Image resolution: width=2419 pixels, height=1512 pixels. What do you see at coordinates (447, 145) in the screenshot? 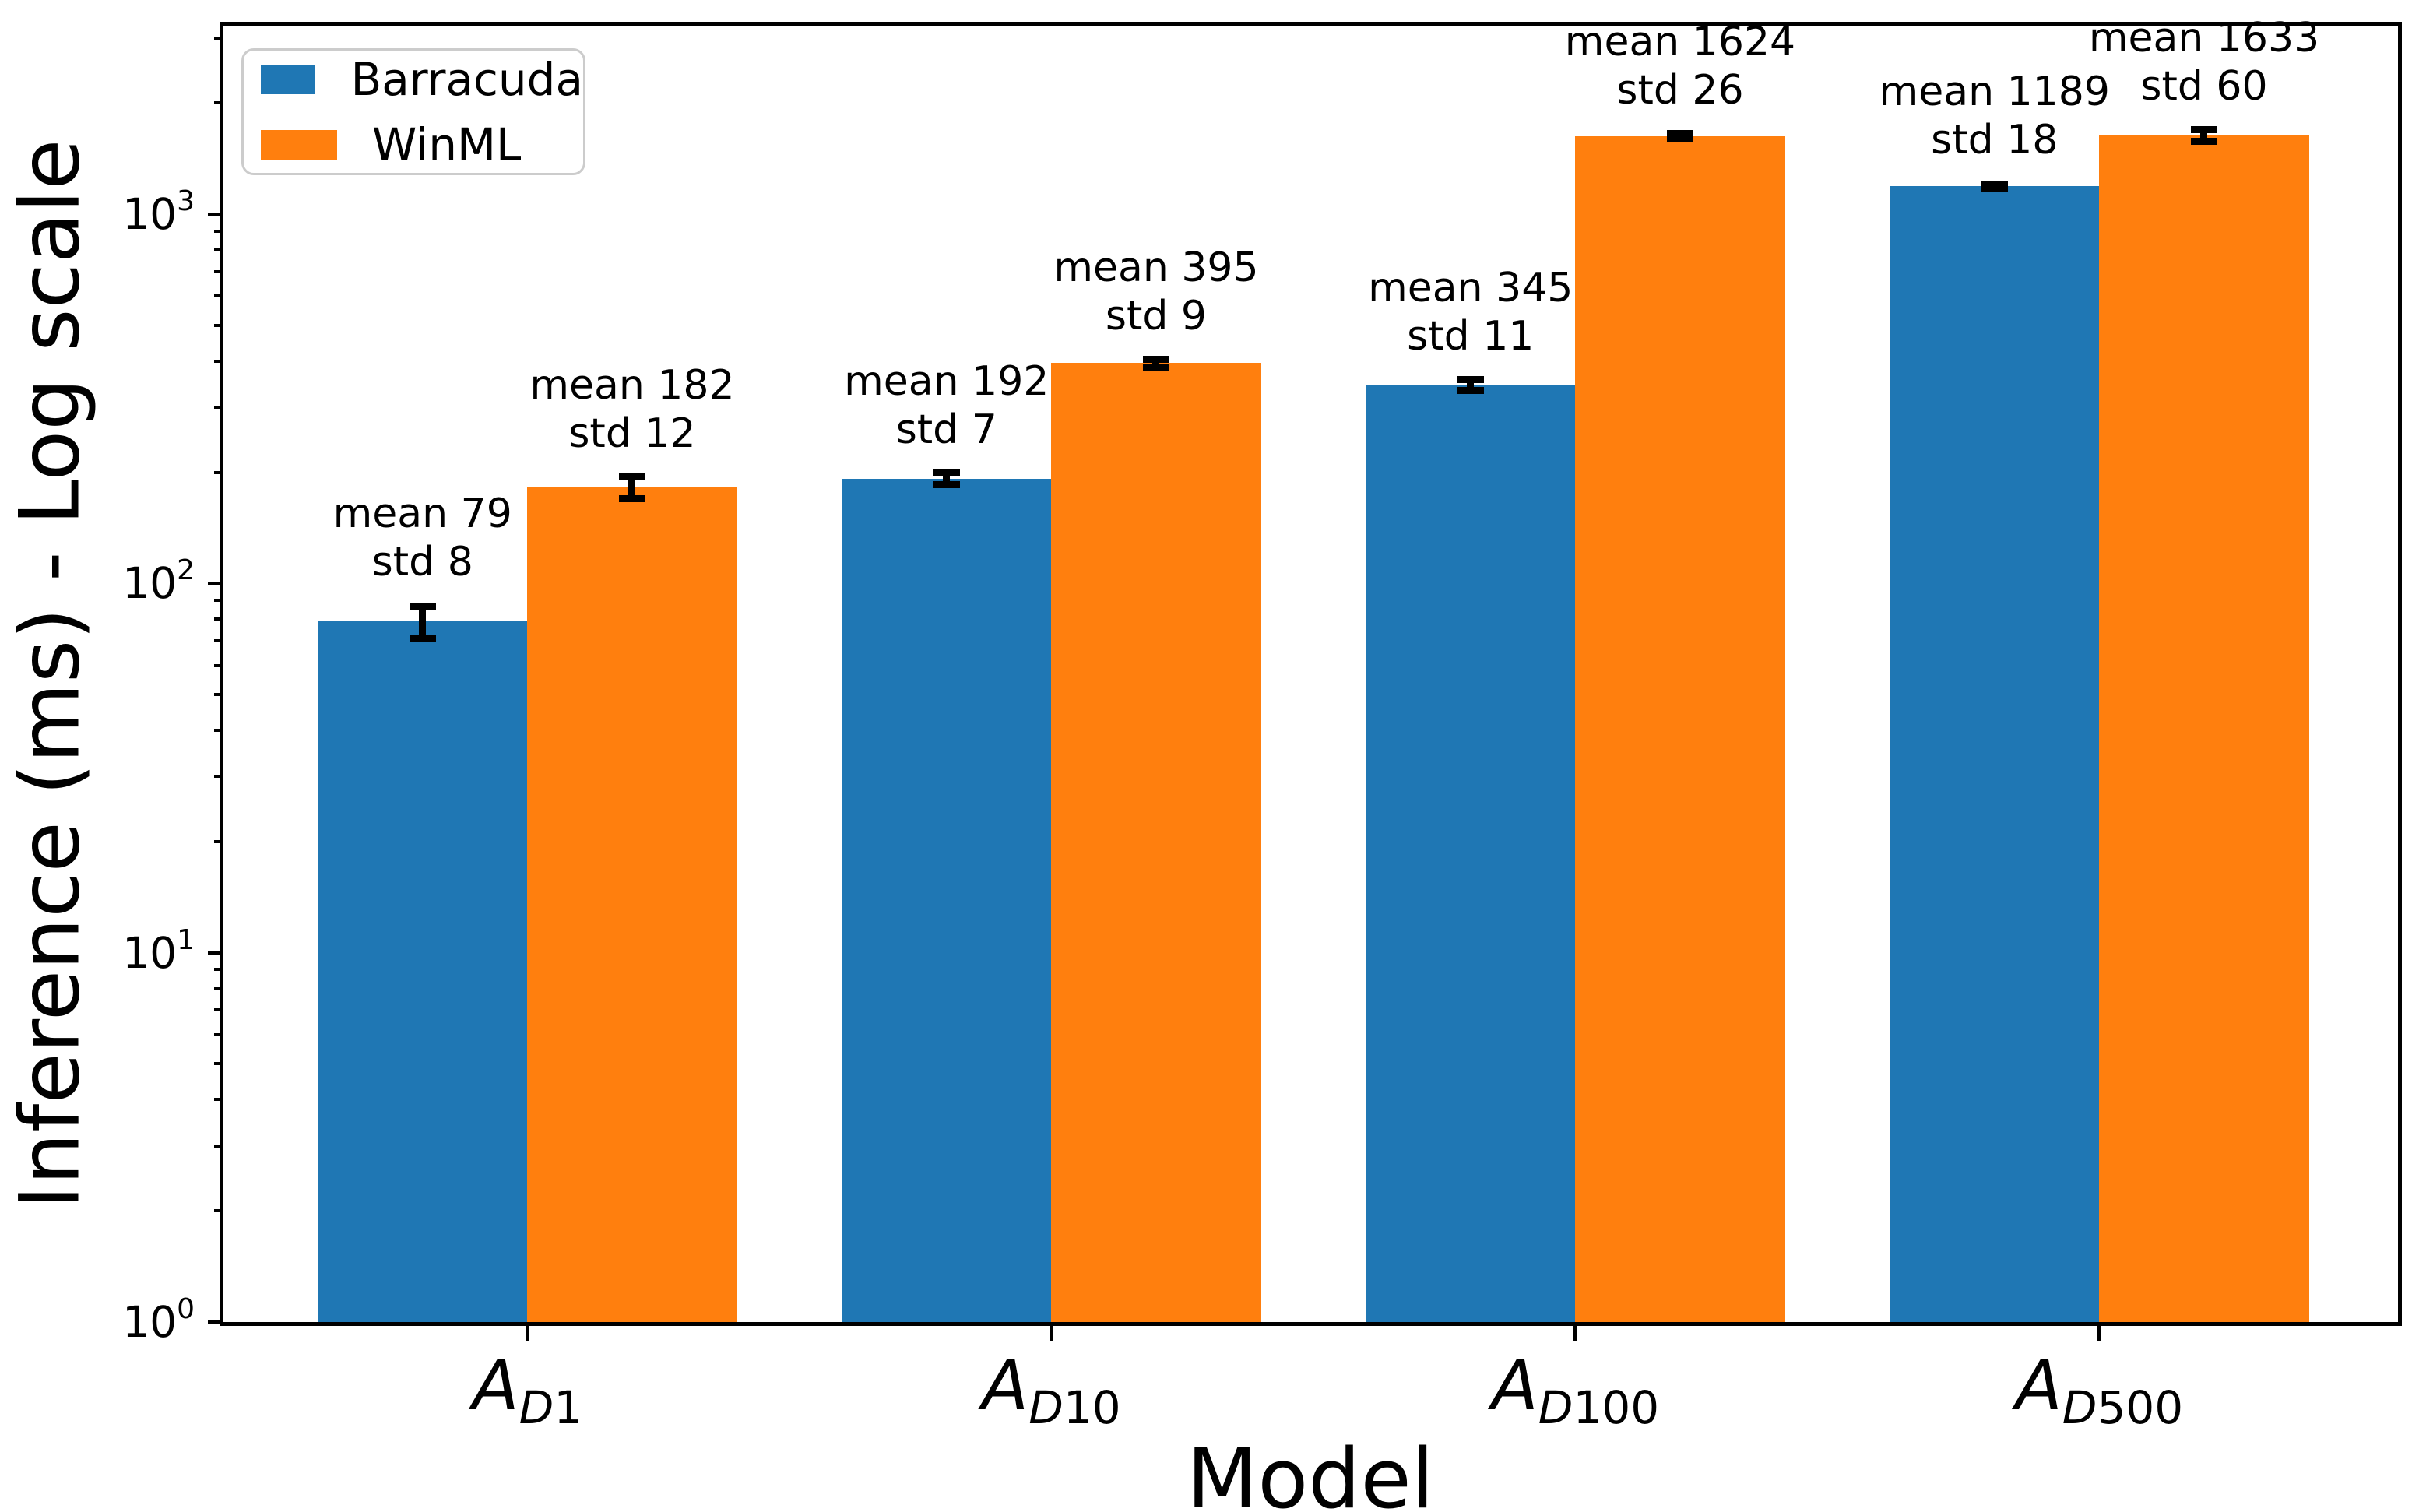
I see `legend-label-winml: WinML` at bounding box center [447, 145].